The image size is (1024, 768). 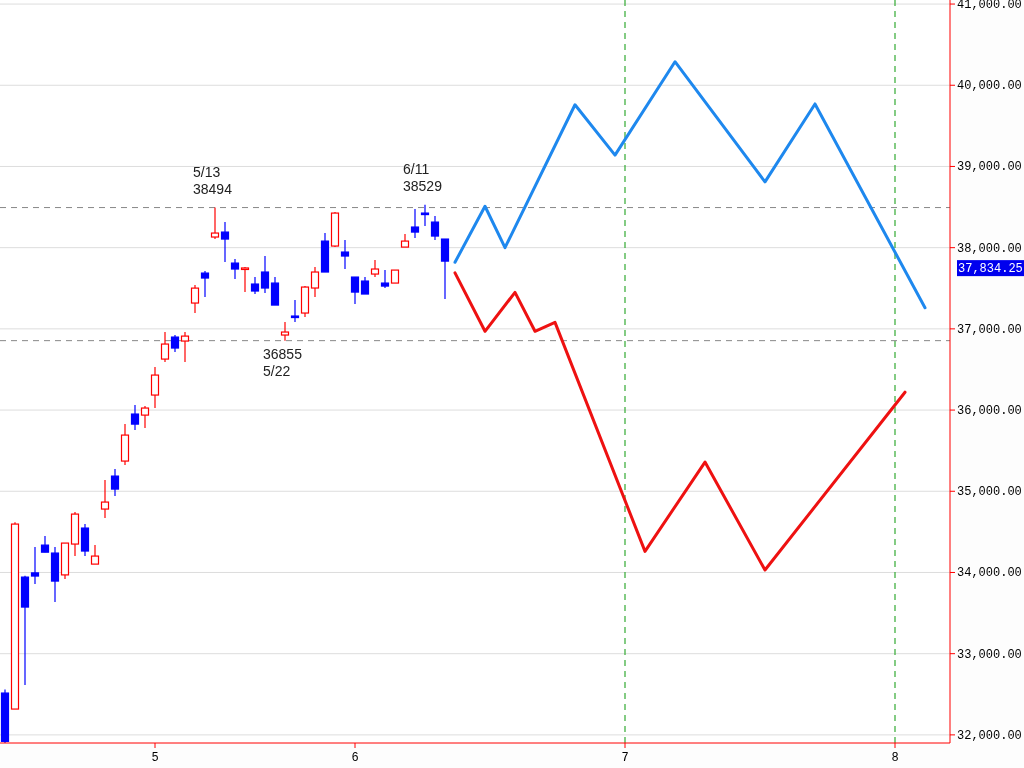 What do you see at coordinates (989, 411) in the screenshot?
I see `y-tick-label: 36,000.00` at bounding box center [989, 411].